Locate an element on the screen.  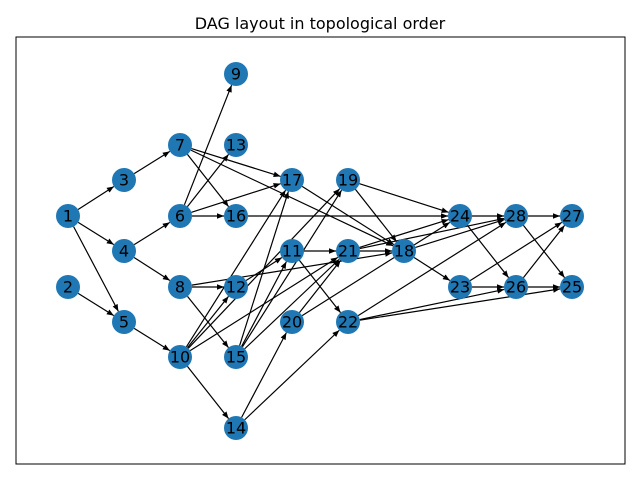
node-22: 22 is located at coordinates (348, 322).